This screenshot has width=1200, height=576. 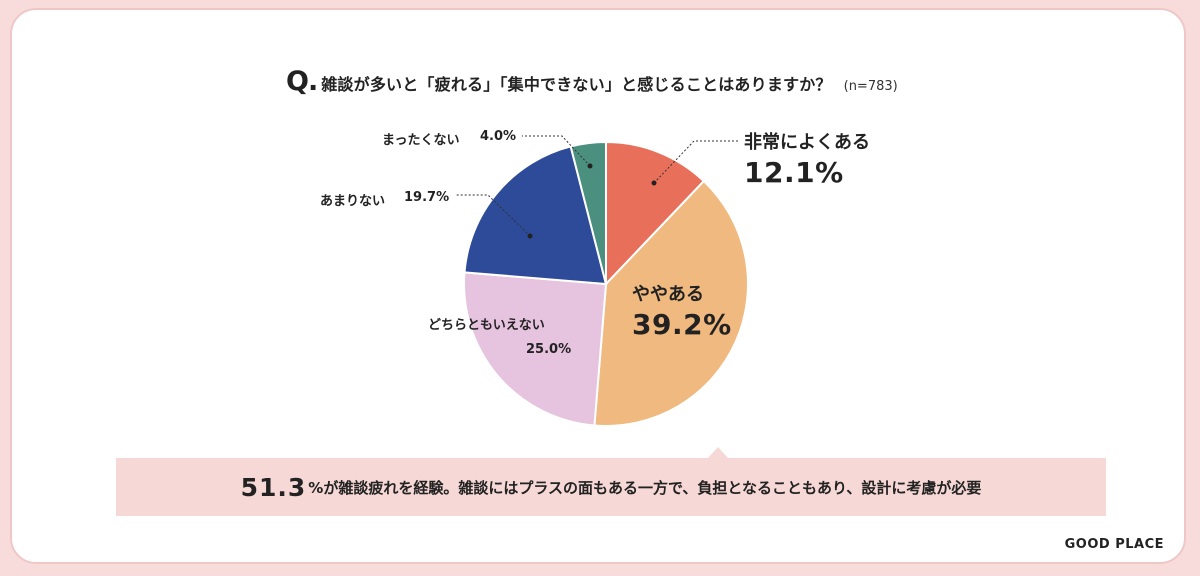 What do you see at coordinates (353, 201) in the screenshot?
I see `label-rarely-name: あまりない` at bounding box center [353, 201].